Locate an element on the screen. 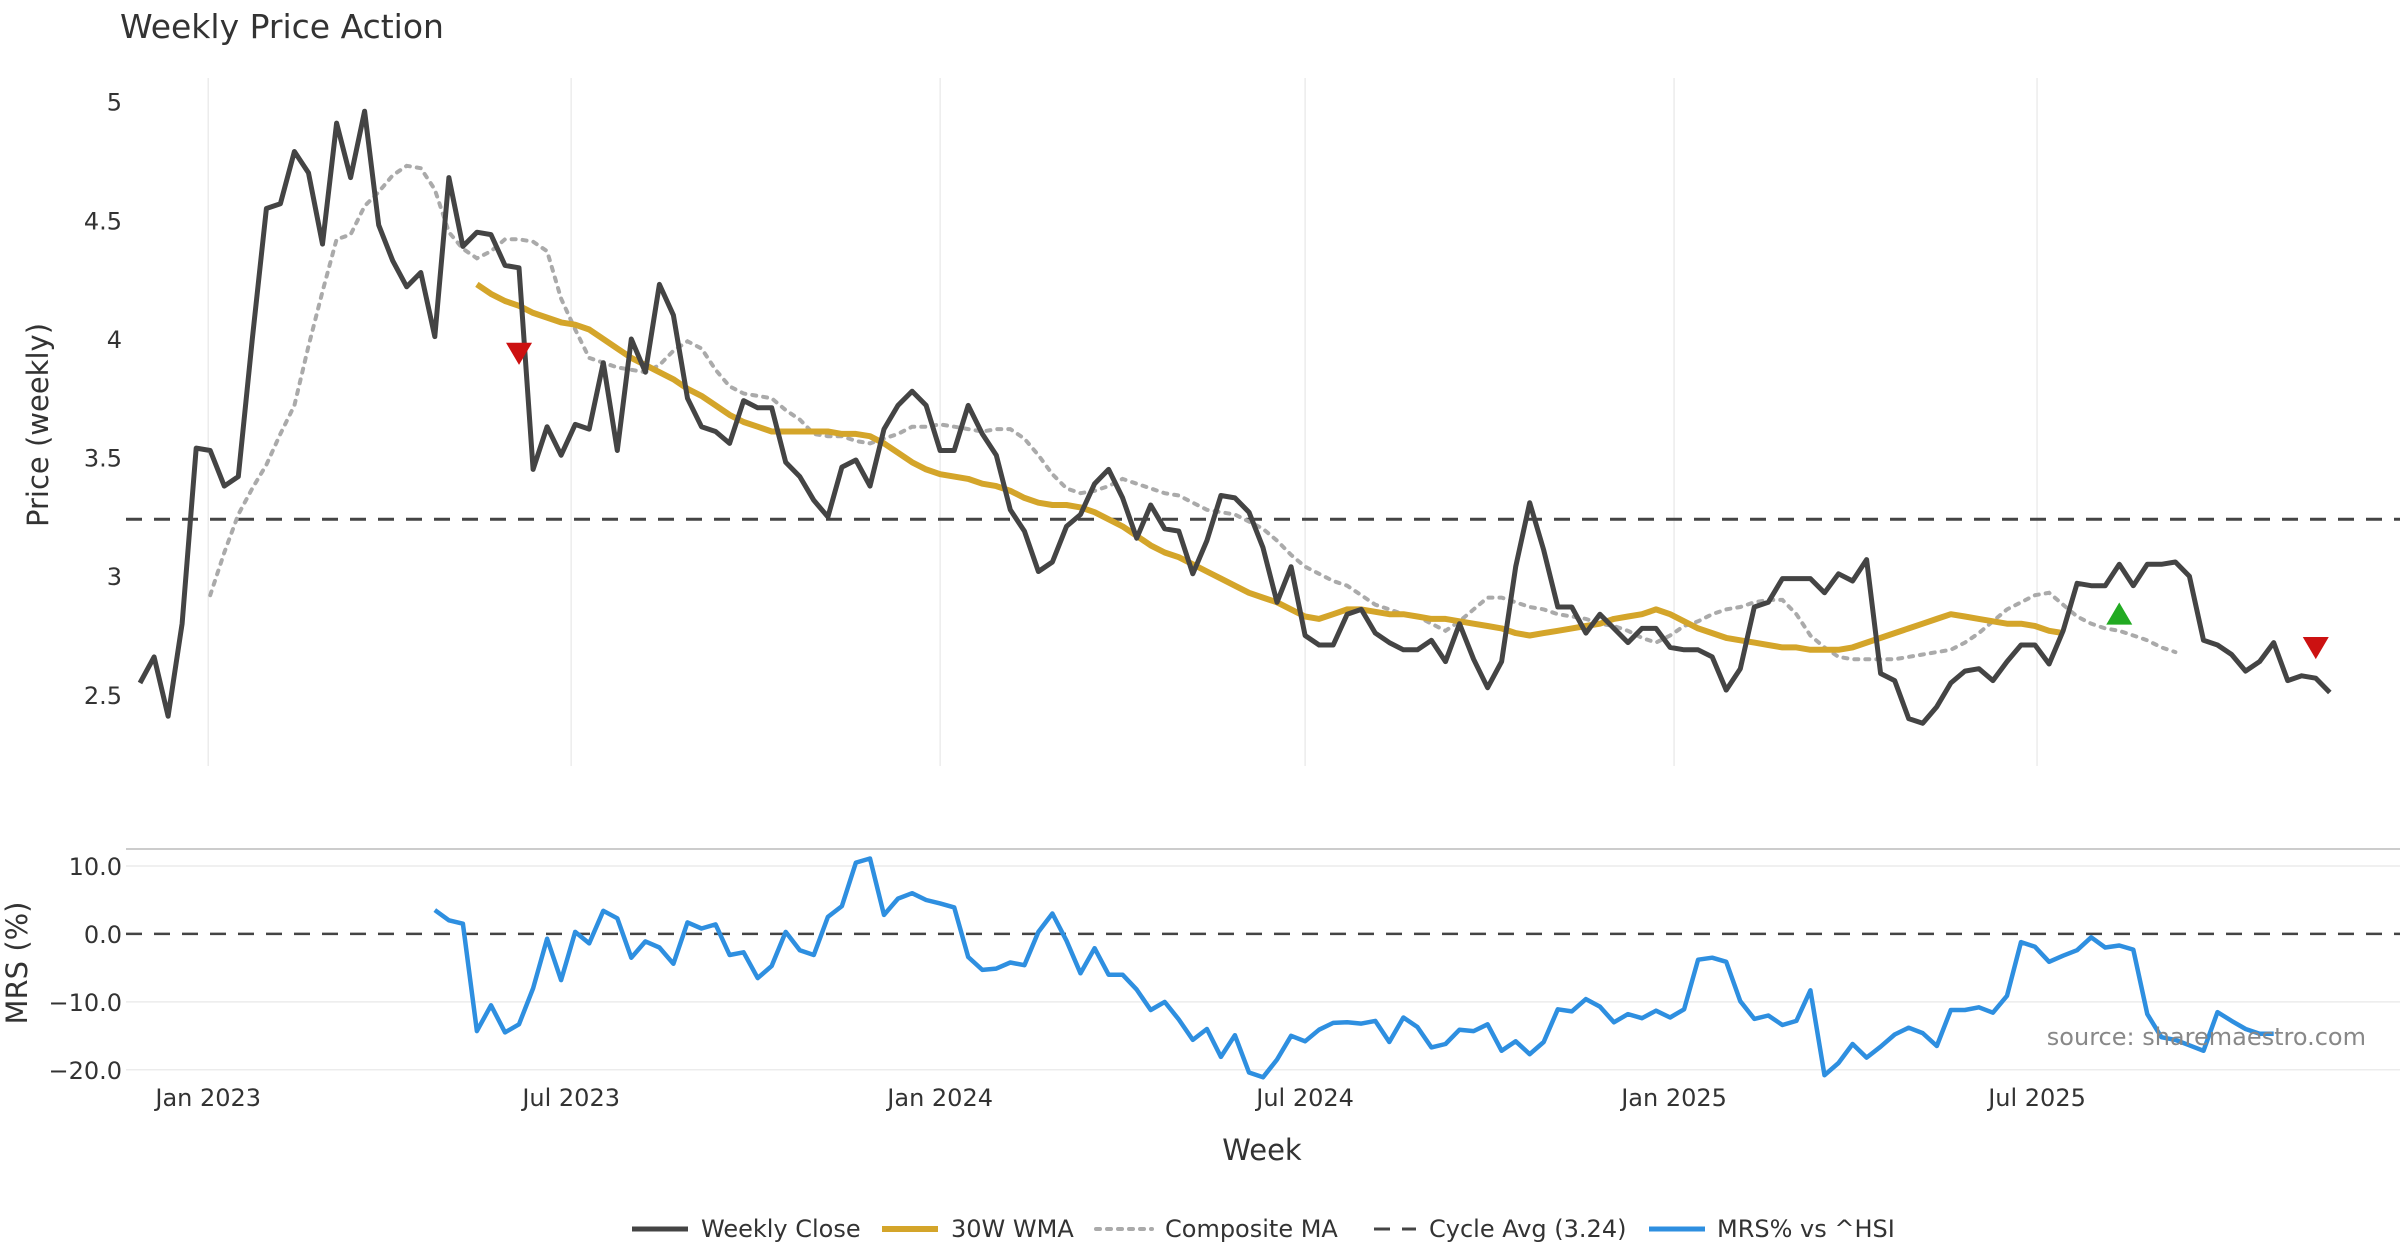 This screenshot has height=1260, width=2400. legend-item-30w-wma: 30W WMA is located at coordinates (978, 1229).